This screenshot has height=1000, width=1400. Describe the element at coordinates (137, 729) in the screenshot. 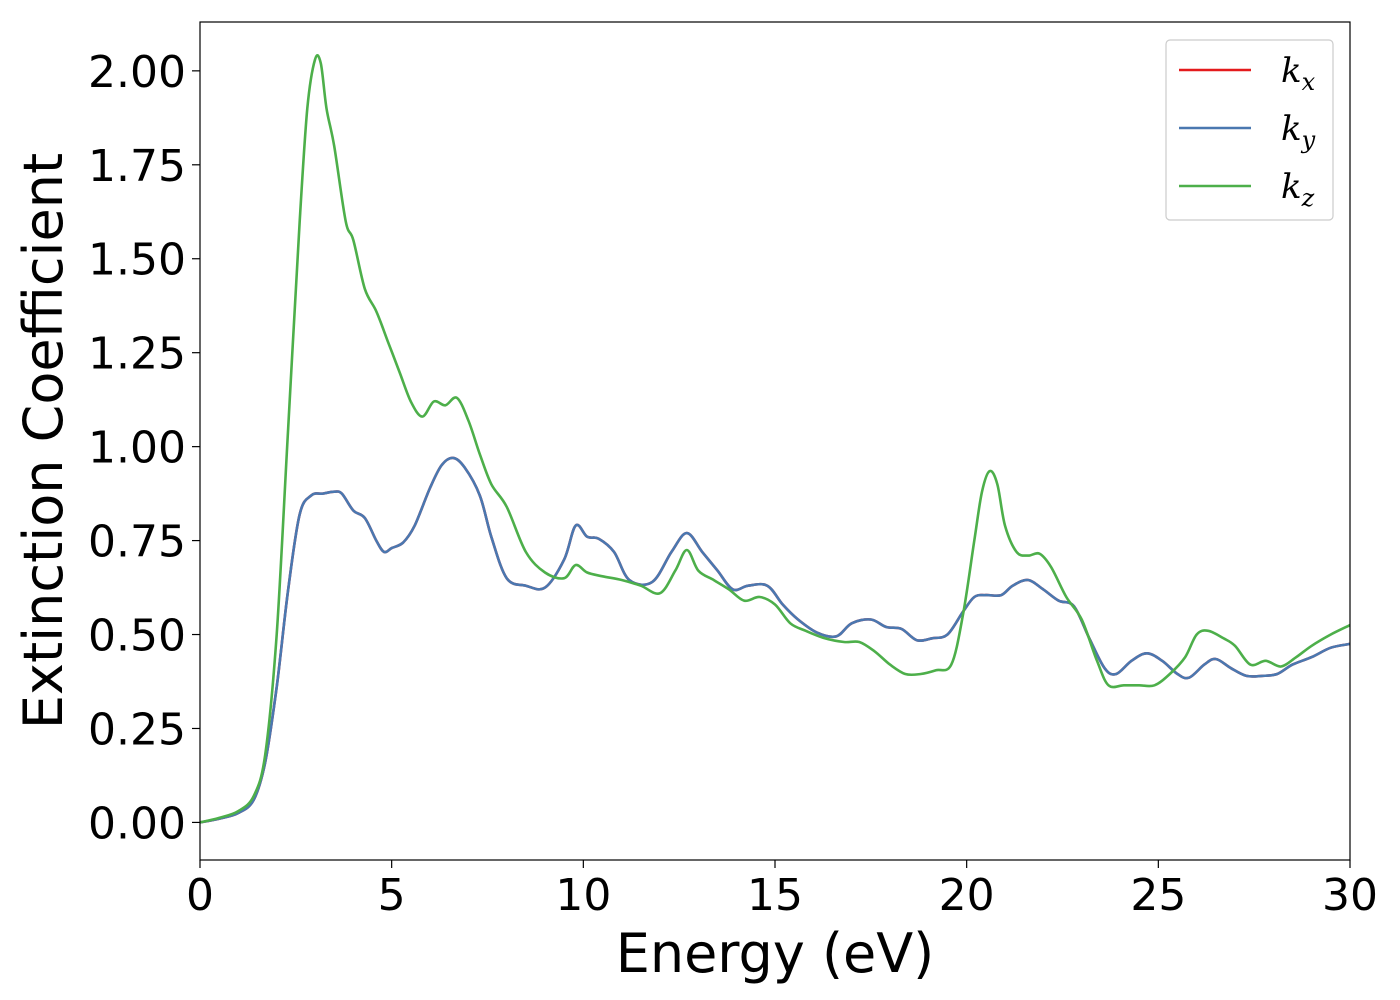

I see `y-tick-label: 0.25` at that location.